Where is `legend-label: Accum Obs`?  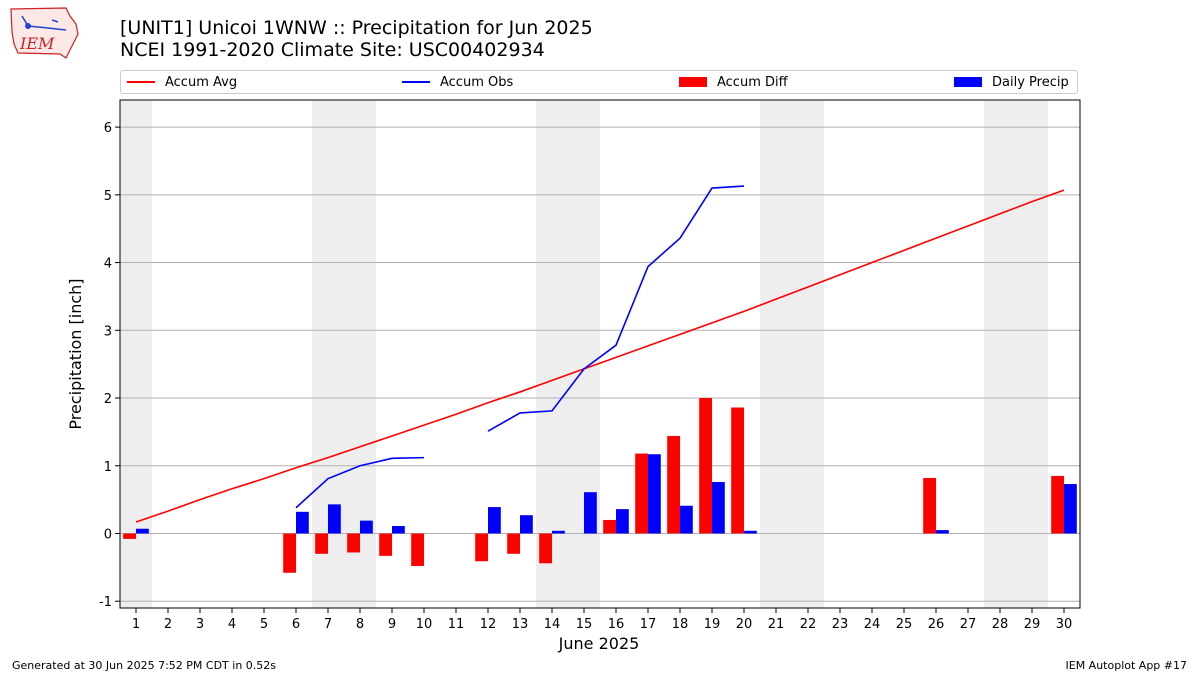 legend-label: Accum Obs is located at coordinates (477, 82).